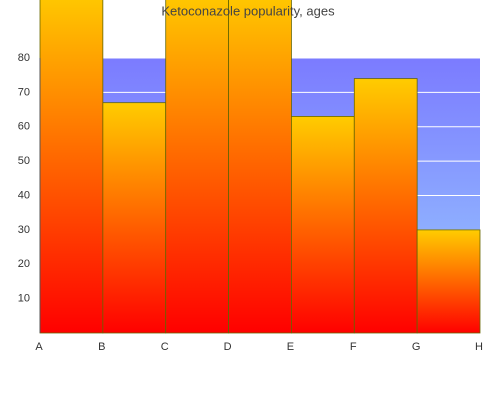  I want to click on y-tick-label: 20, so click(24, 264).